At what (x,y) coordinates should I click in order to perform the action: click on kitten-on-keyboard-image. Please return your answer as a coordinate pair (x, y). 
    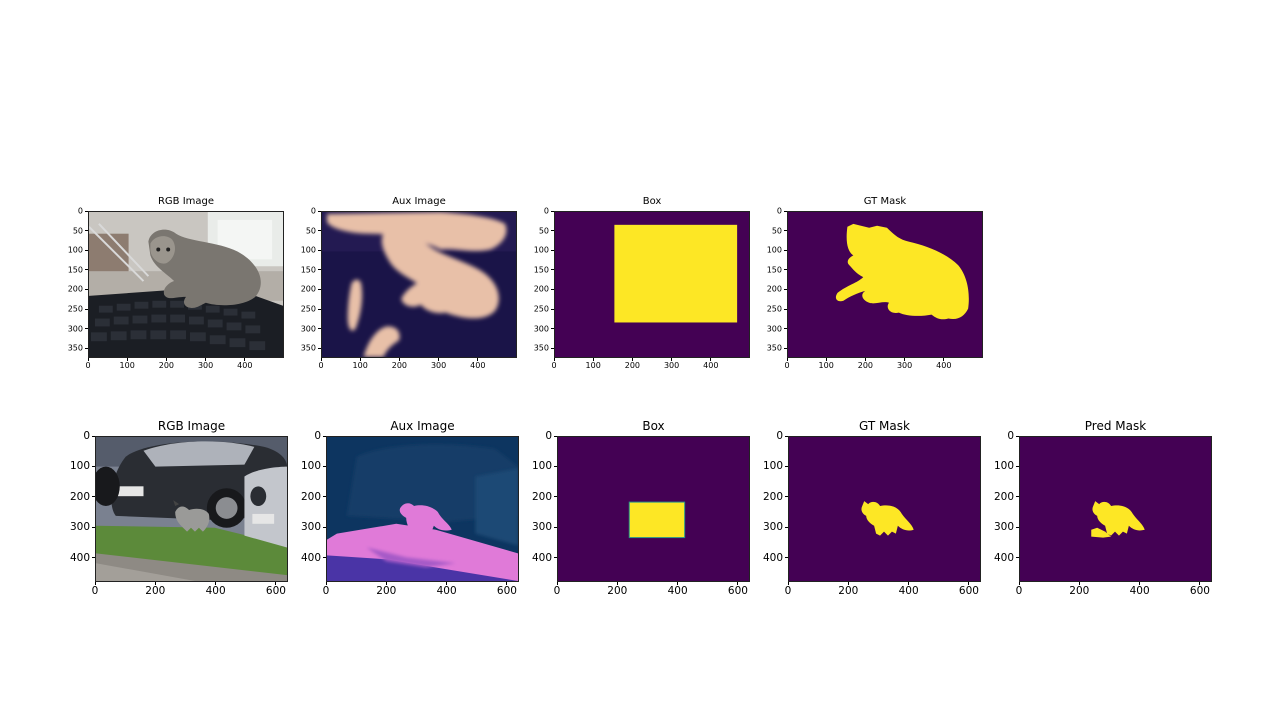
    Looking at the image, I should click on (186, 284).